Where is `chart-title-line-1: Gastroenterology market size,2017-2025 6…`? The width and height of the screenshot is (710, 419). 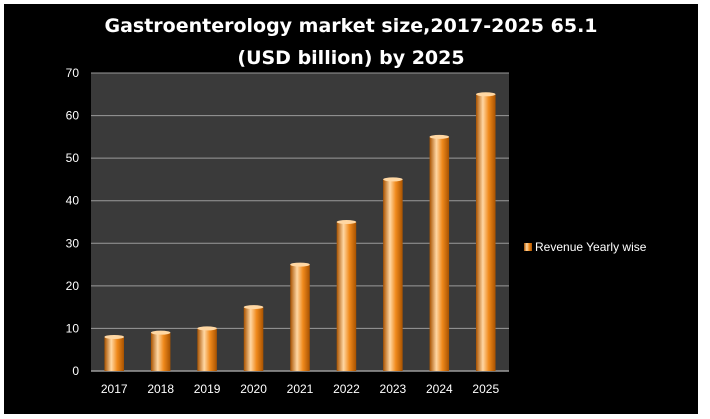 chart-title-line-1: Gastroenterology market size,2017-2025 6… is located at coordinates (350, 26).